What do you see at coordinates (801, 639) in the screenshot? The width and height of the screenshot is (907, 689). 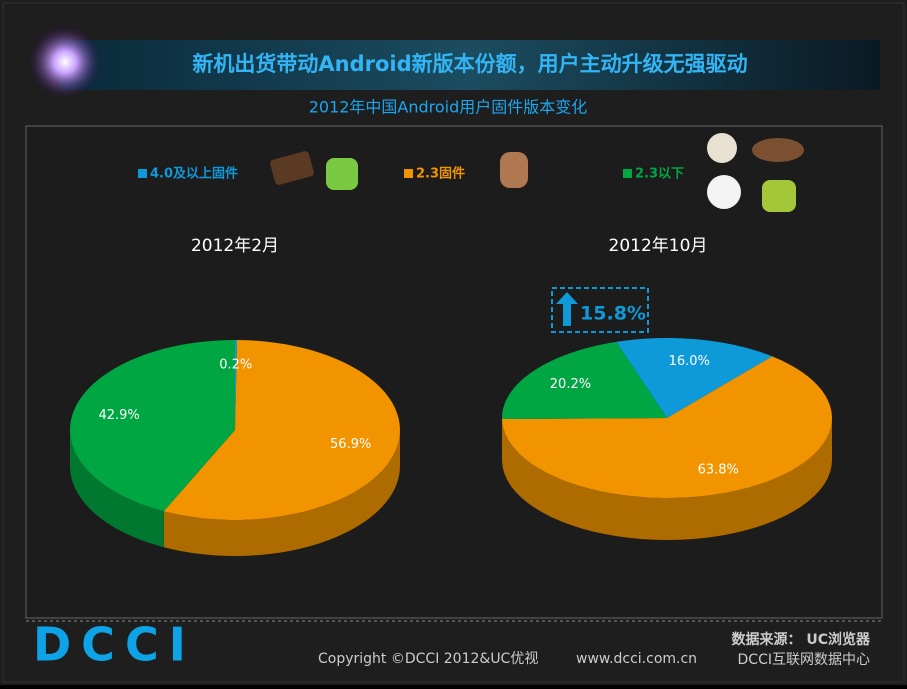 I see `source: 数据来源： UC浏览器` at bounding box center [801, 639].